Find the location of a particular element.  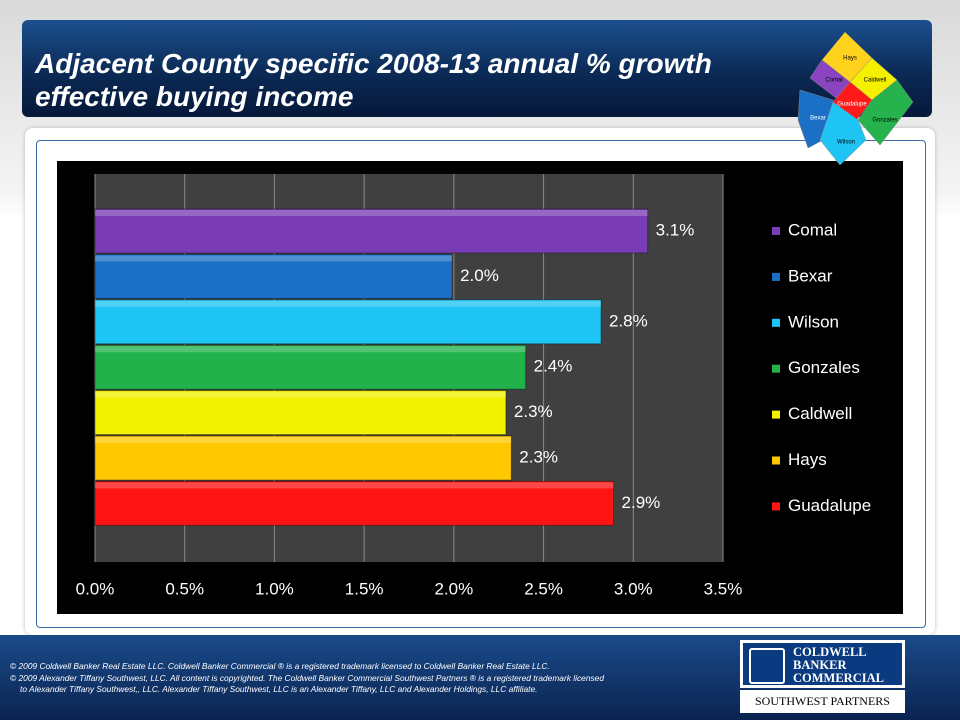

logo-text: BANKER is located at coordinates (820, 665).